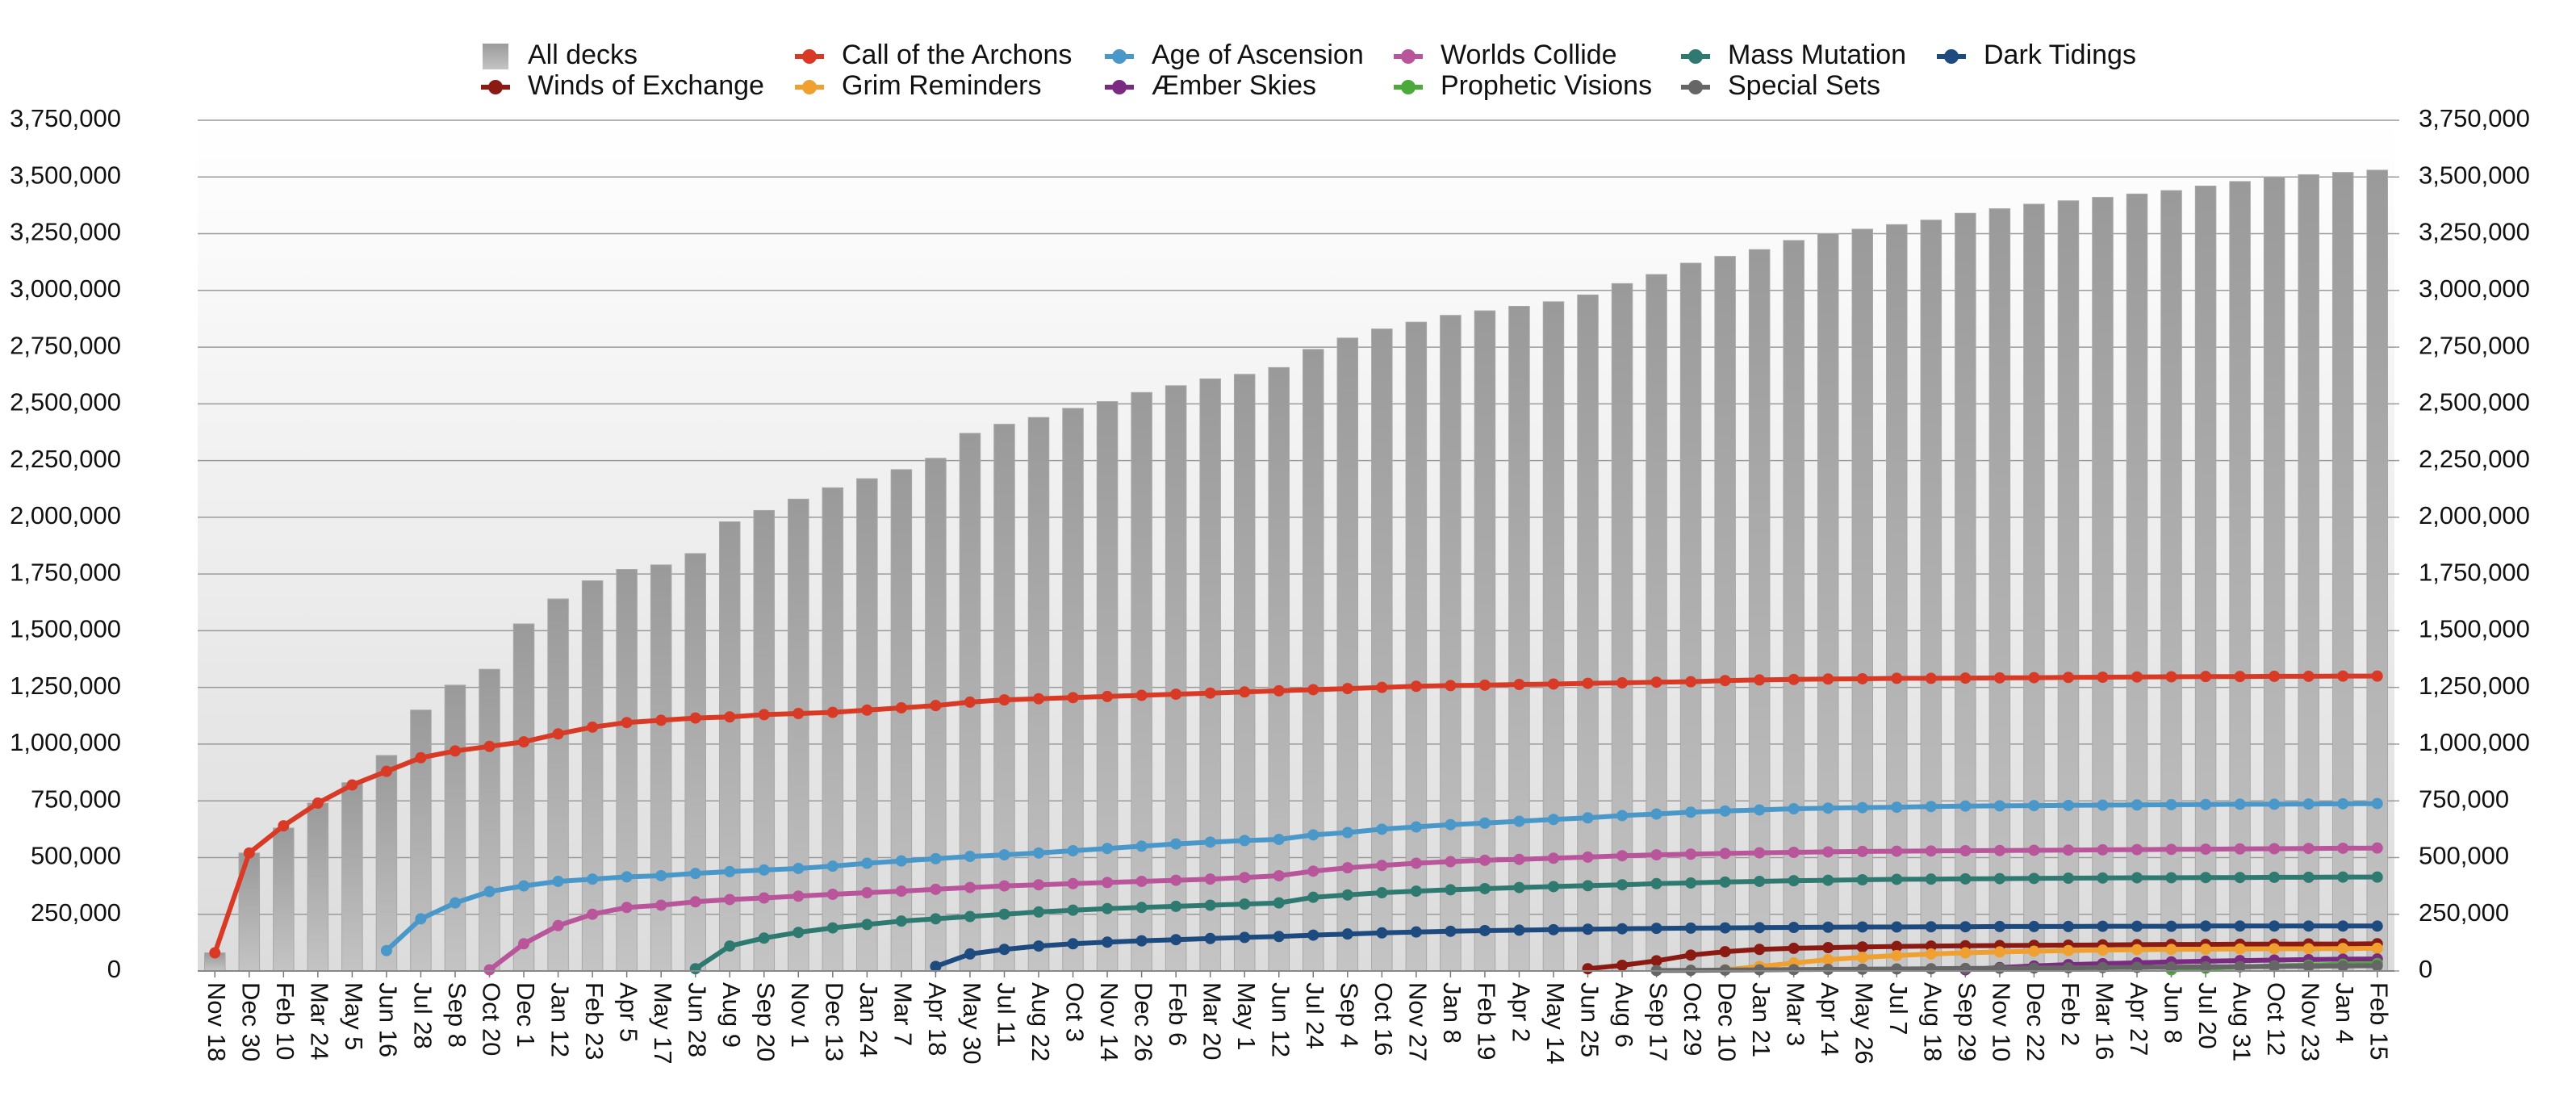 This screenshot has width=2576, height=1109. What do you see at coordinates (76, 856) in the screenshot?
I see `y-tick-label: 500,000` at bounding box center [76, 856].